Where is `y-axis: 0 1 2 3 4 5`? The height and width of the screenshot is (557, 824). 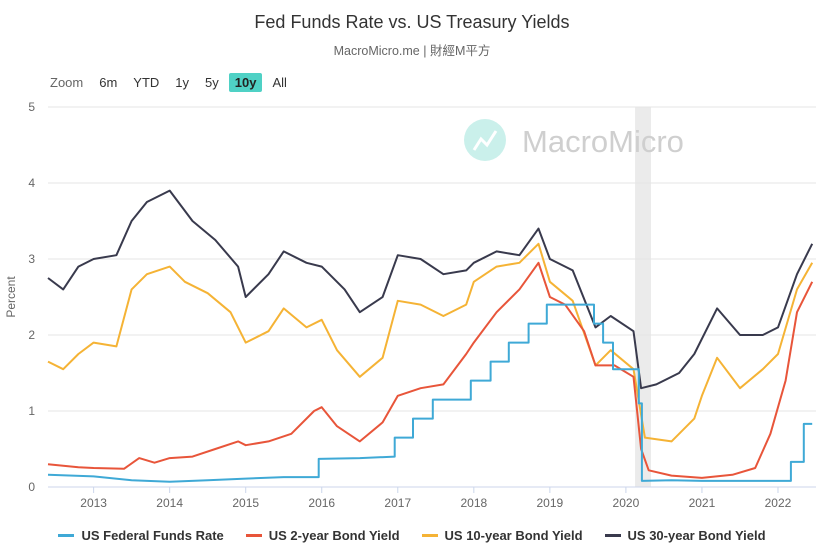
y-axis: 0 1 2 3 4 5 is located at coordinates (31, 297).